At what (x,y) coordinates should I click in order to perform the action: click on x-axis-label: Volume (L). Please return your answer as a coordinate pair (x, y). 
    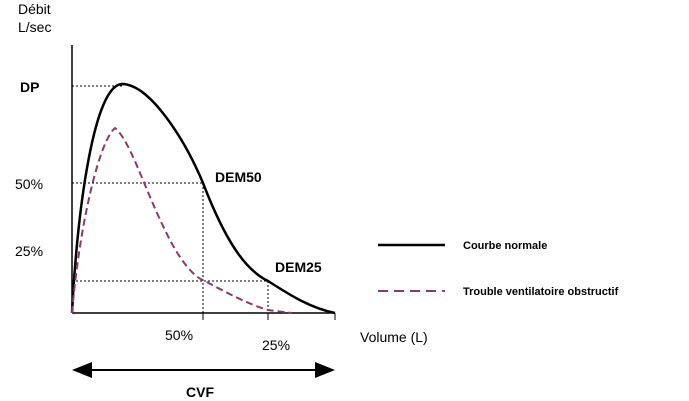
    Looking at the image, I should click on (394, 337).